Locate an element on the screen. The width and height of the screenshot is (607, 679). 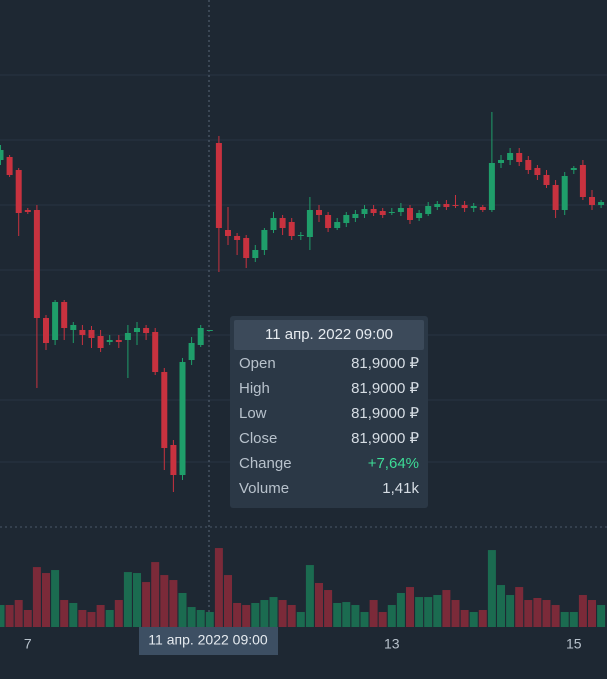
tooltip-title: 11 апр. 2022 09:00 is located at coordinates (329, 334).